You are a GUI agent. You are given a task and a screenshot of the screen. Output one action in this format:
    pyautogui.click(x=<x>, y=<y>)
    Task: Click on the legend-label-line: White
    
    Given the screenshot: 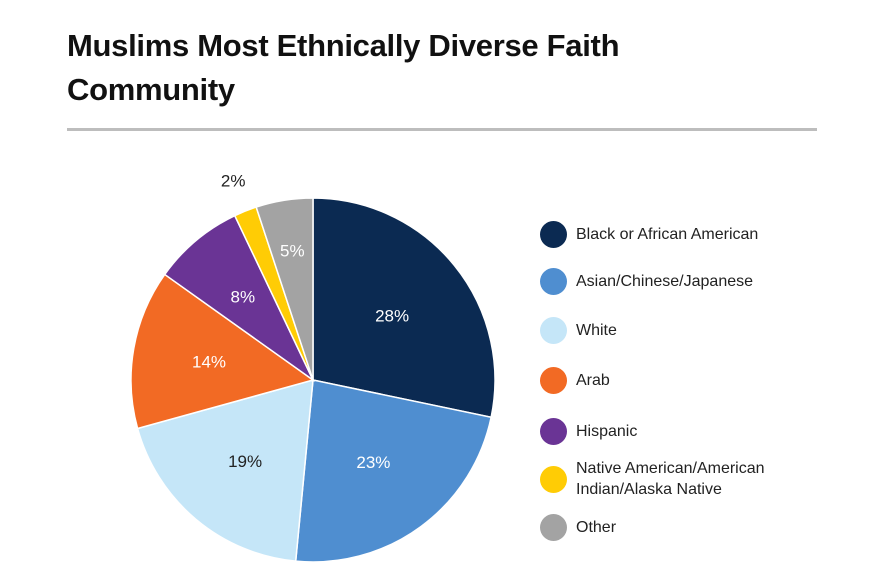 What is the action you would take?
    pyautogui.click(x=596, y=330)
    